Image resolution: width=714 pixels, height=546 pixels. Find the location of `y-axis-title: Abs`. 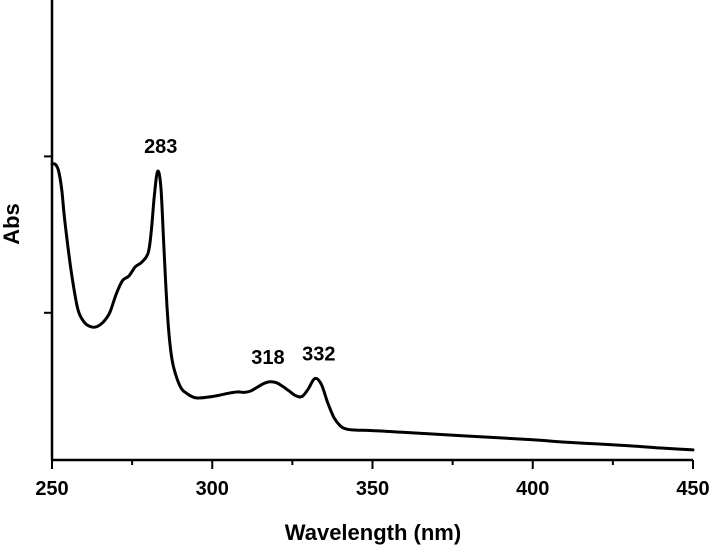

y-axis-title: Abs is located at coordinates (12, 224).